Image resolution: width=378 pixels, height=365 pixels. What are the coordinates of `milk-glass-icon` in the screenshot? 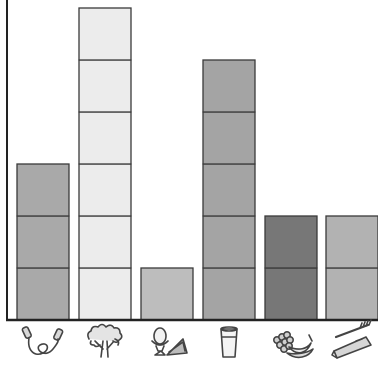 It's located at (229, 342).